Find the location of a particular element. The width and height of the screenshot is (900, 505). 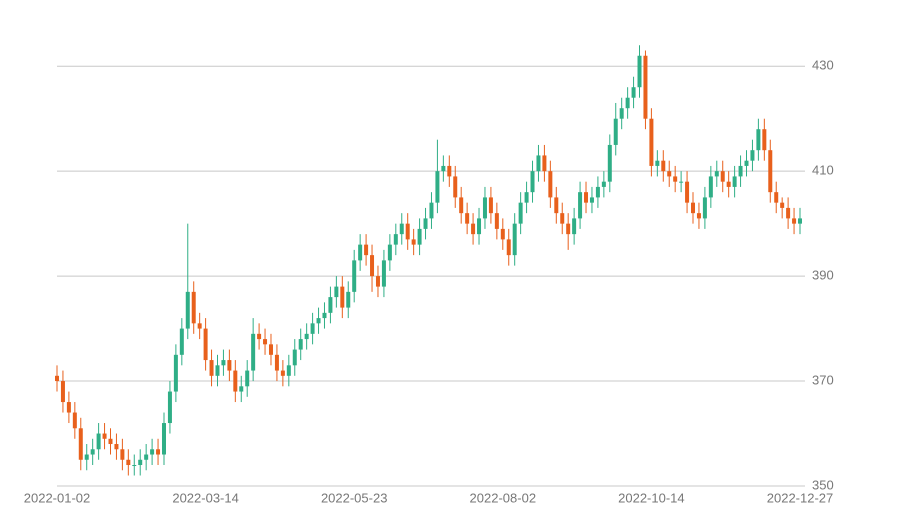

x-tick-label: 2022-08-02 is located at coordinates (503, 497).